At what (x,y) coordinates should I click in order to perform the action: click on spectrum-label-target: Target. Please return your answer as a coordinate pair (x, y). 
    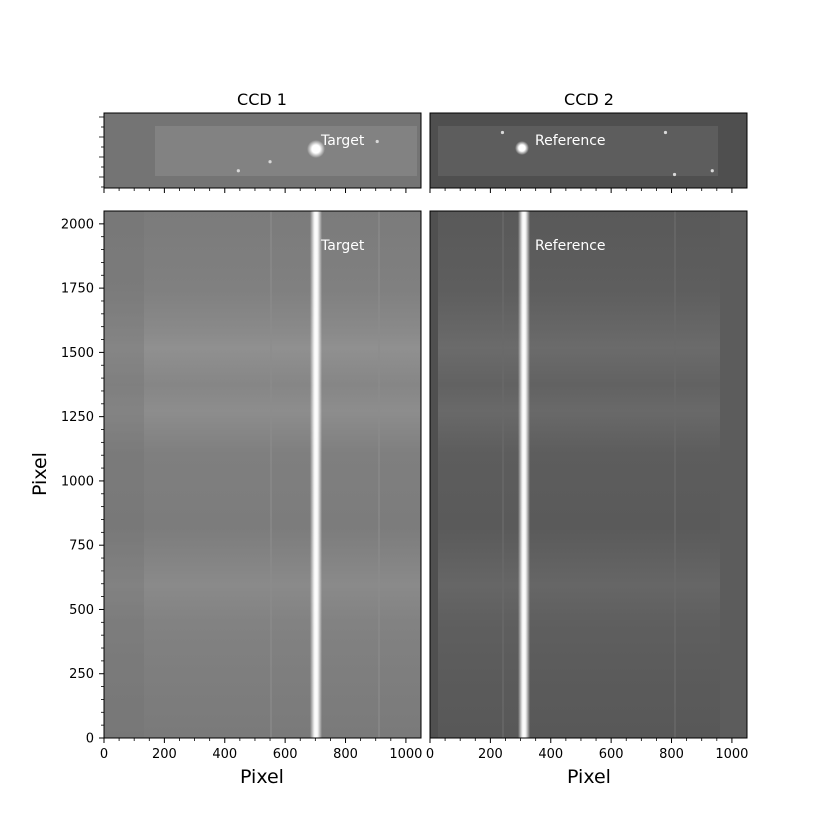
    Looking at the image, I should click on (342, 246).